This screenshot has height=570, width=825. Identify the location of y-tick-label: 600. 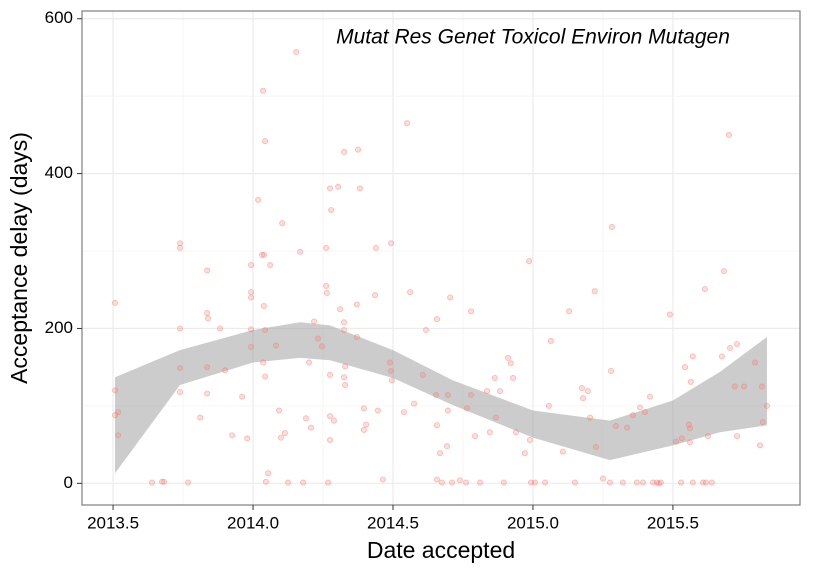
(59, 17).